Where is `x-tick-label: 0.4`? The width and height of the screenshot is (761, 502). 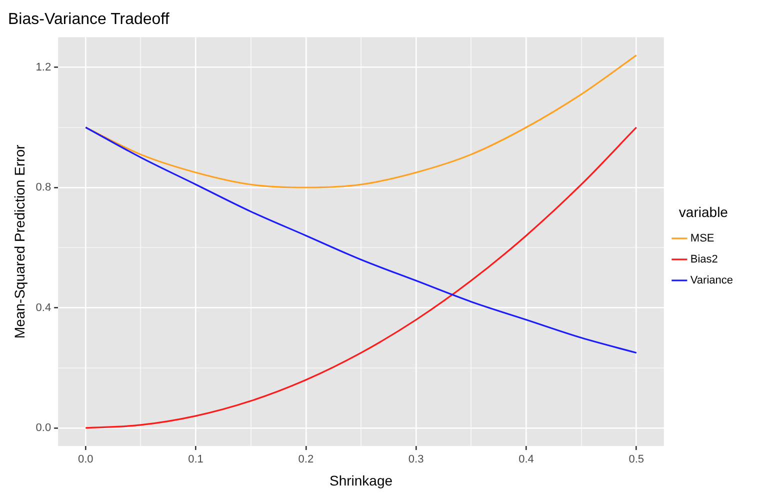
x-tick-label: 0.4 is located at coordinates (526, 460).